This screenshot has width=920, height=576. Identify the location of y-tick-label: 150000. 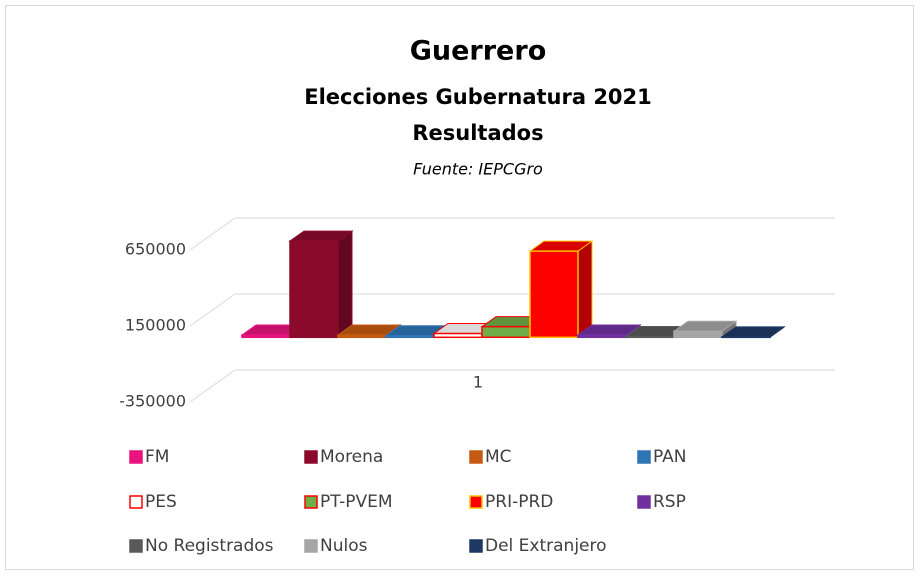
(155, 325).